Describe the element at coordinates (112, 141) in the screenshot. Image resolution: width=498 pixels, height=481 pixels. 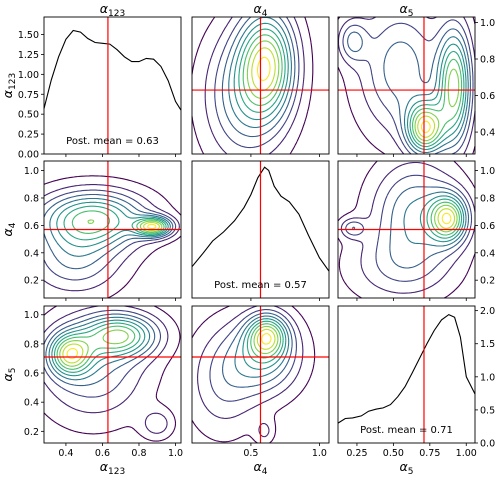
I see `post-mean-annotation: Post. mean = 0.63` at that location.